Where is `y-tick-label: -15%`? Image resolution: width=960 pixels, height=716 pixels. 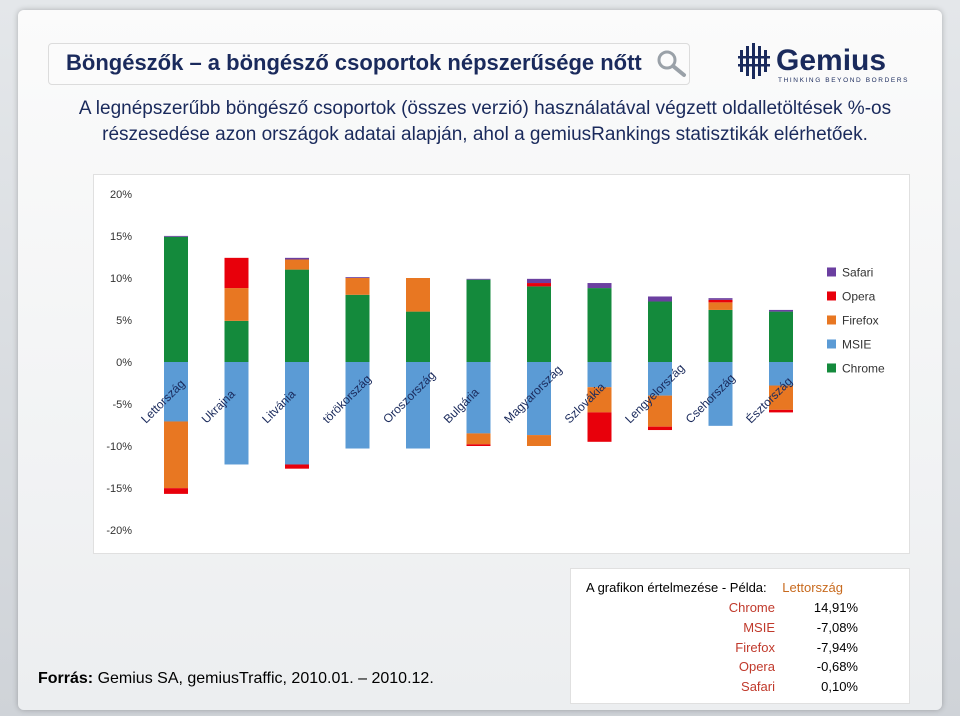 y-tick-label: -15% is located at coordinates (119, 489).